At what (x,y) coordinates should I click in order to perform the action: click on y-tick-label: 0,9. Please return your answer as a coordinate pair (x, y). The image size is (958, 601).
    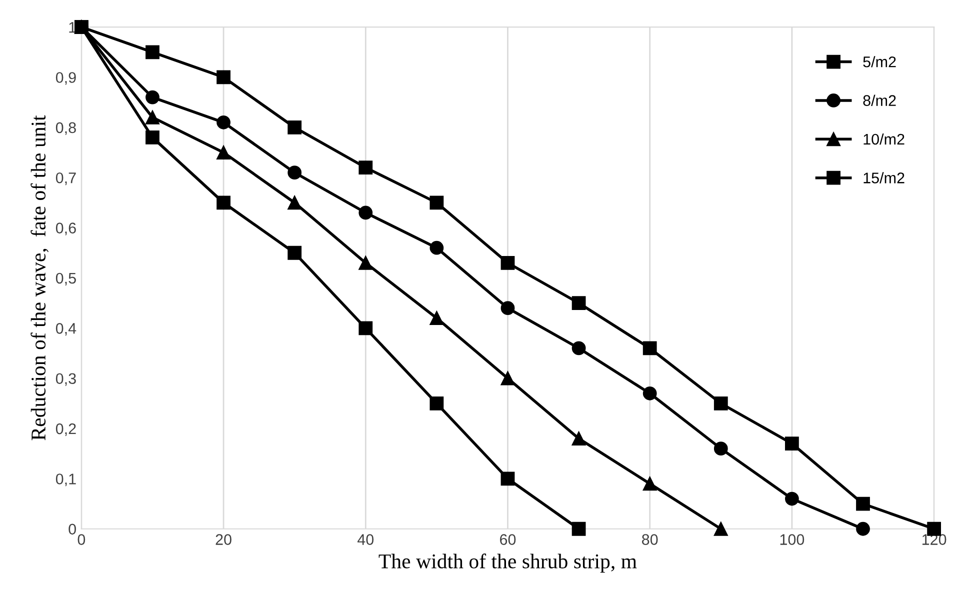
    Looking at the image, I should click on (66, 78).